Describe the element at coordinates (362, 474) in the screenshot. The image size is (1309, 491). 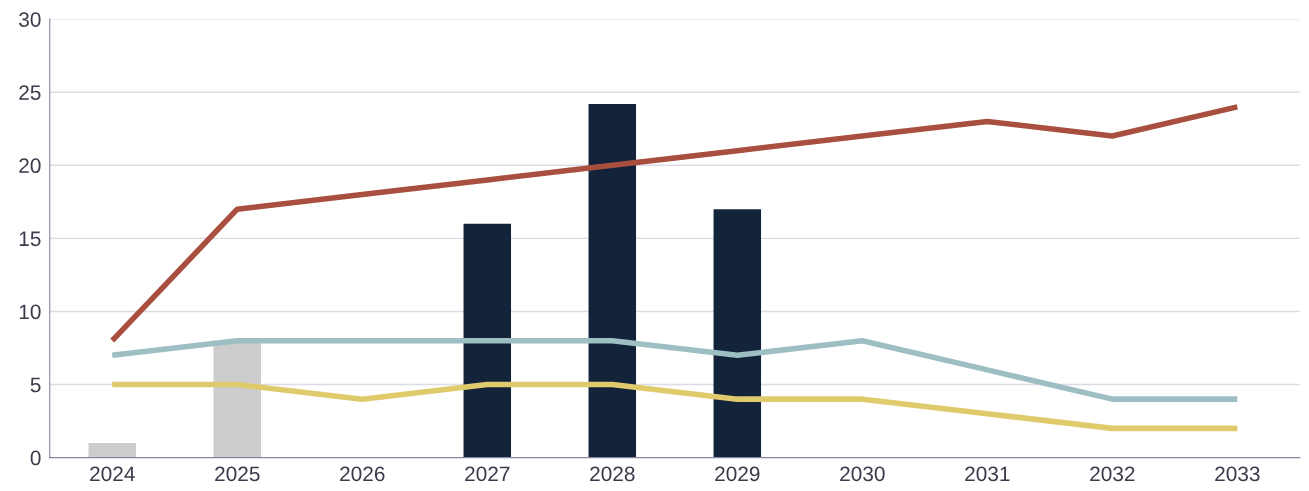
I see `x-tick-label: 2026` at that location.